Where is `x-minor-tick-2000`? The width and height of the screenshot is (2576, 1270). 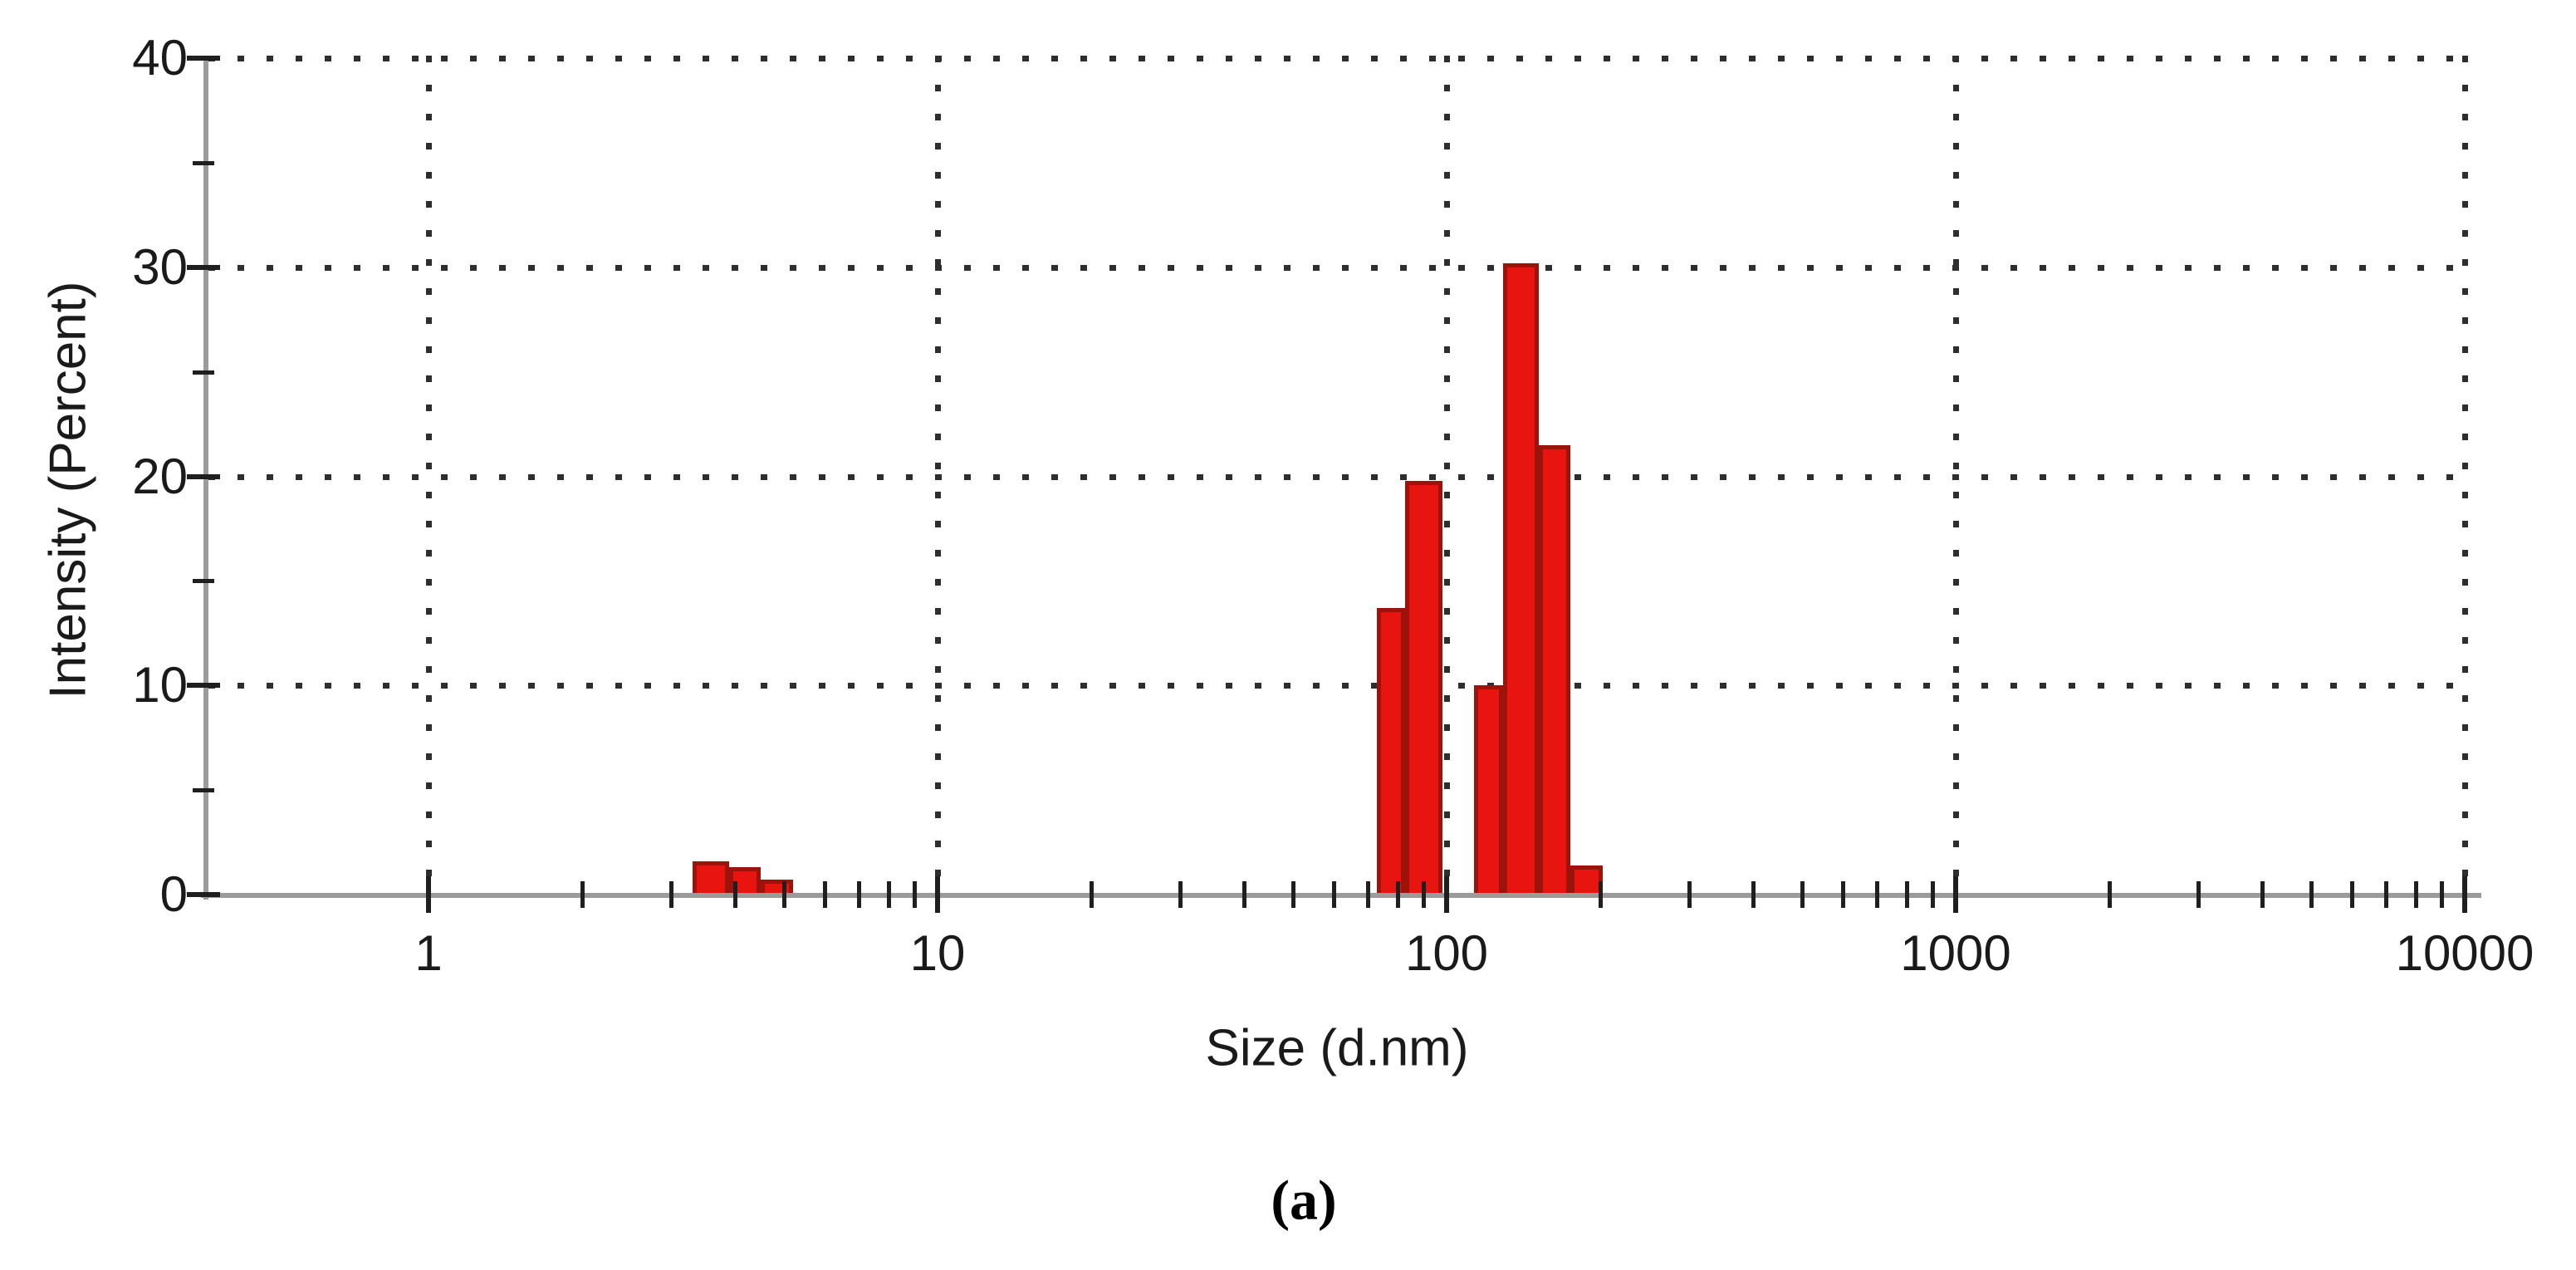 x-minor-tick-2000 is located at coordinates (2110, 894).